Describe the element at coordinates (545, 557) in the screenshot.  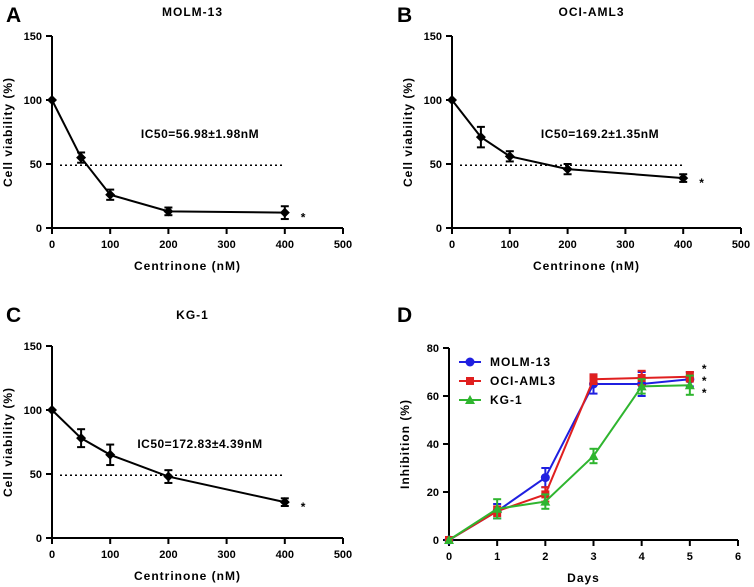
I see `x-tick-label: 2` at that location.